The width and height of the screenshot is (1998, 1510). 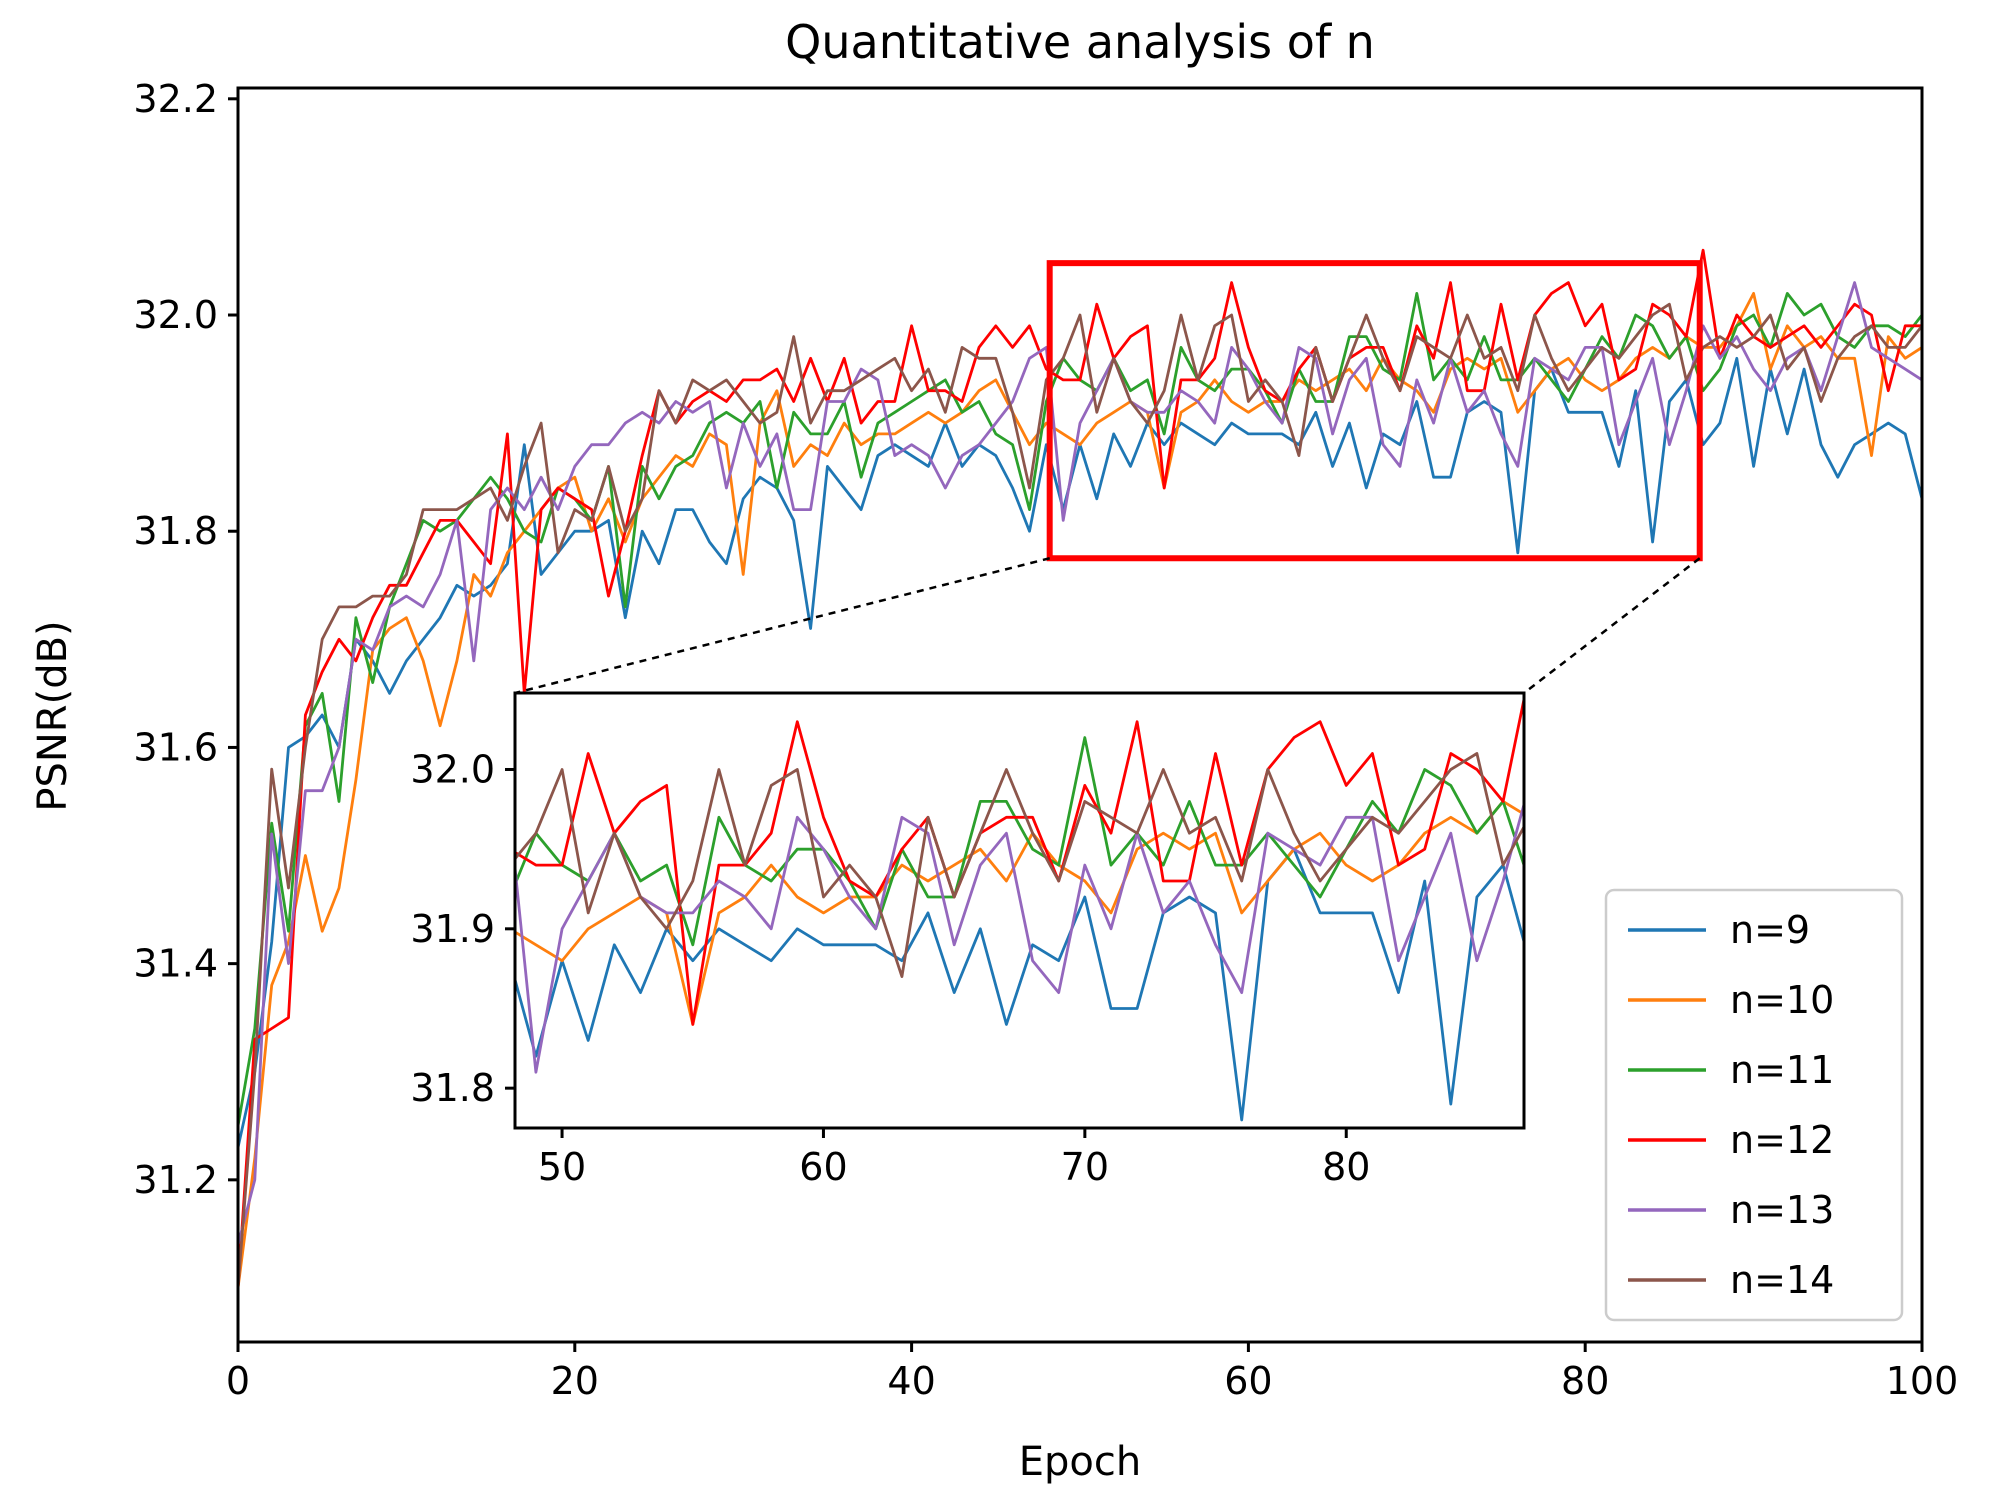 What do you see at coordinates (1019, 865) in the screenshot?
I see `inset-series-line-n=14` at bounding box center [1019, 865].